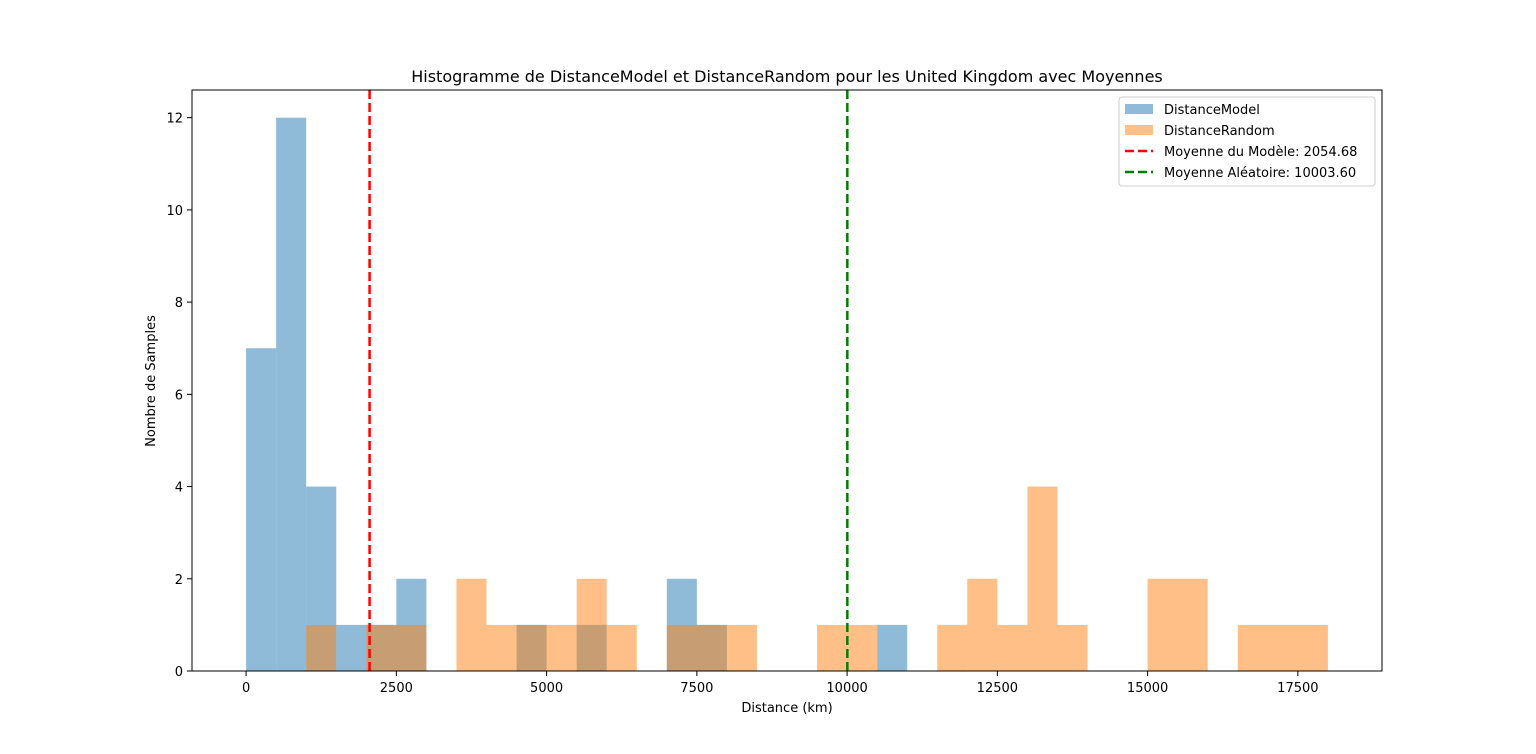 Image resolution: width=1536 pixels, height=754 pixels. I want to click on y-tick-label: 10, so click(174, 211).